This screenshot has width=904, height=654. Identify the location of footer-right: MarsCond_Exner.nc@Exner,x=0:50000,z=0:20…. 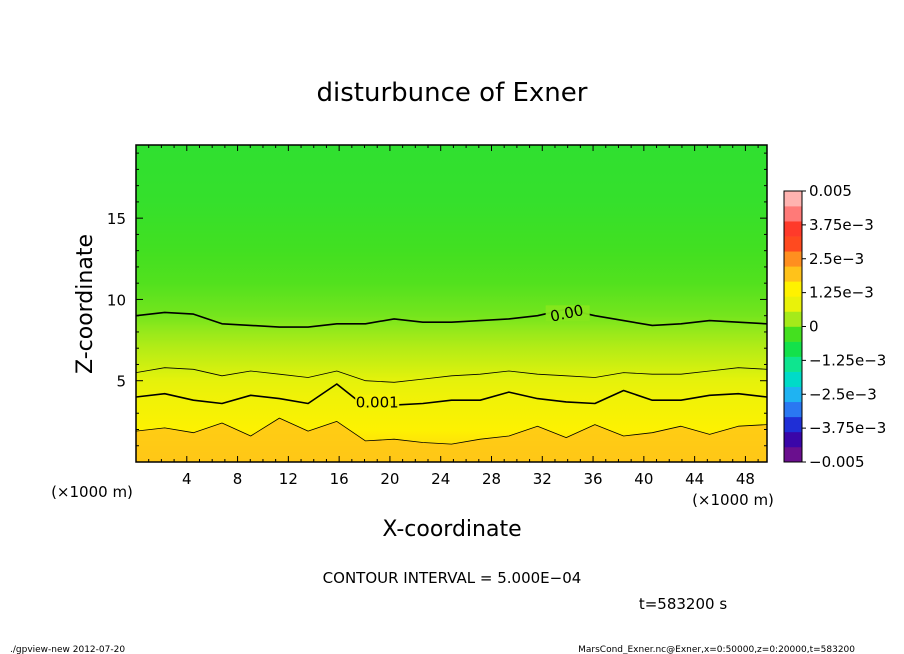
(716, 649).